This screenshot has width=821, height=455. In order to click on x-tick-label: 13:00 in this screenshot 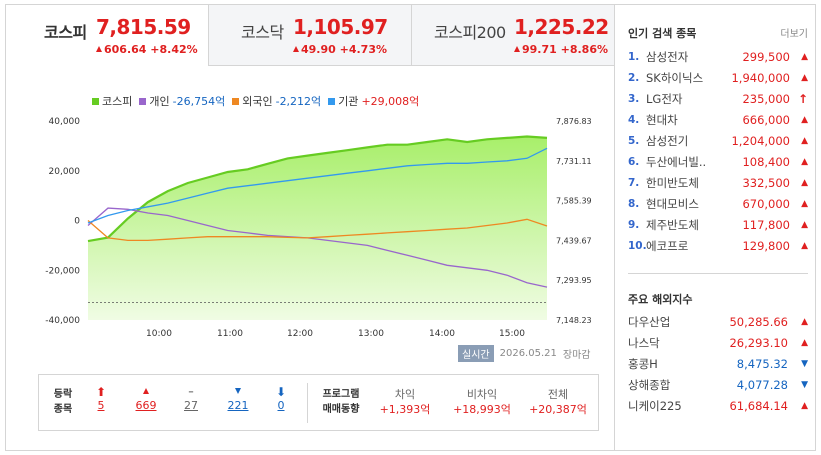, I will do `click(371, 333)`.